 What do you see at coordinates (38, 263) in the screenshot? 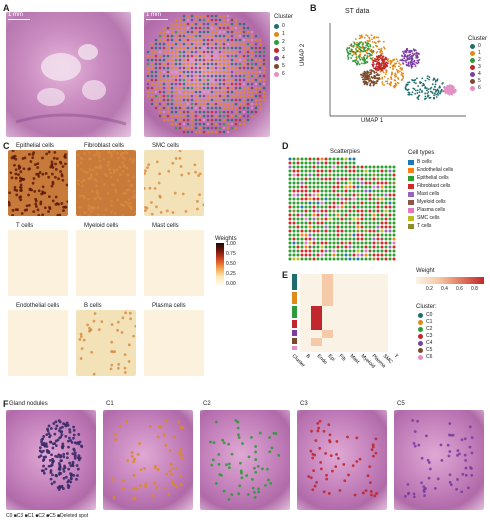
I see `cell-weight-map` at bounding box center [38, 263].